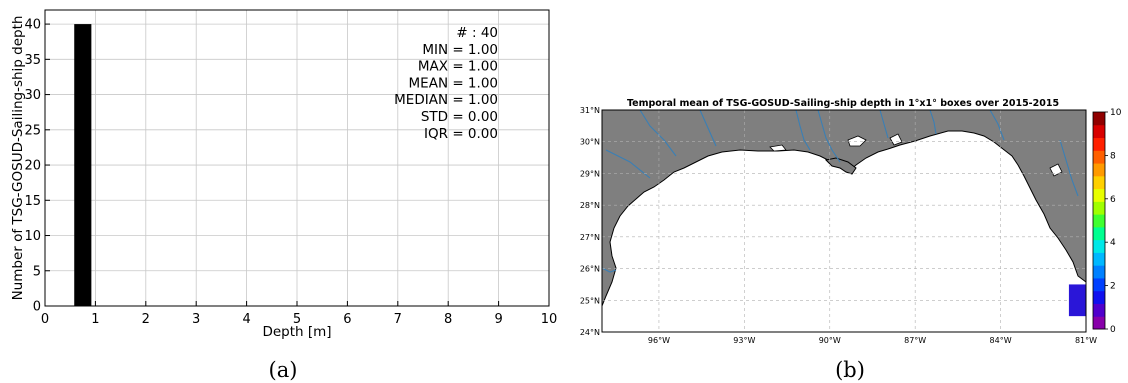 Image resolution: width=1128 pixels, height=383 pixels. Describe the element at coordinates (37, 307) in the screenshot. I see `histogram-y-tick-label: 0` at that location.